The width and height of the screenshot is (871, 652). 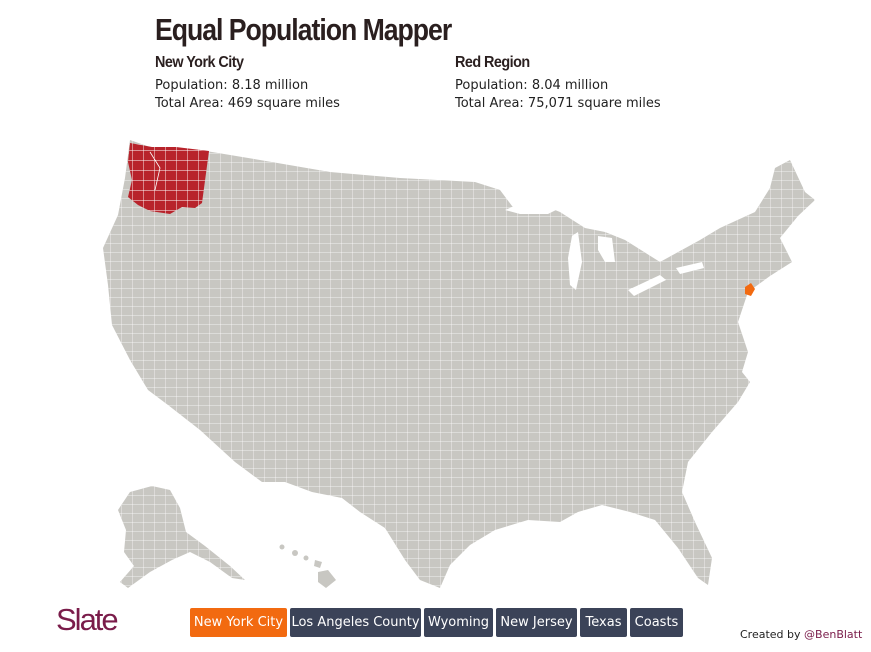 What do you see at coordinates (656, 622) in the screenshot?
I see `button-coasts: Coasts` at bounding box center [656, 622].